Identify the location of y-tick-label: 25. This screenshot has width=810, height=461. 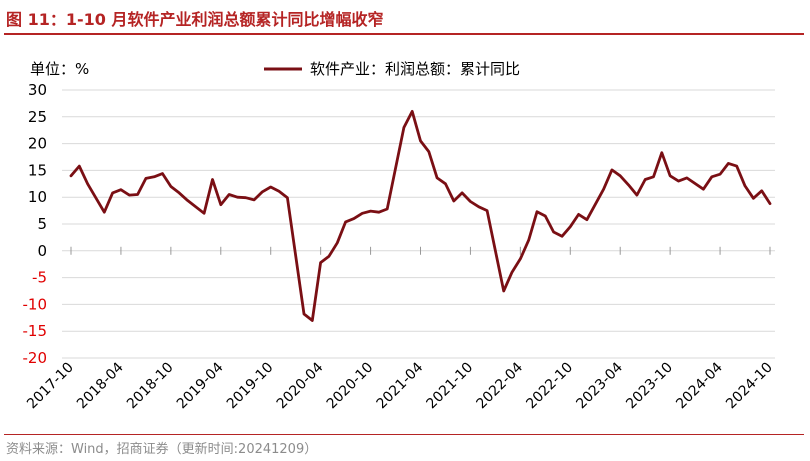
(37, 117).